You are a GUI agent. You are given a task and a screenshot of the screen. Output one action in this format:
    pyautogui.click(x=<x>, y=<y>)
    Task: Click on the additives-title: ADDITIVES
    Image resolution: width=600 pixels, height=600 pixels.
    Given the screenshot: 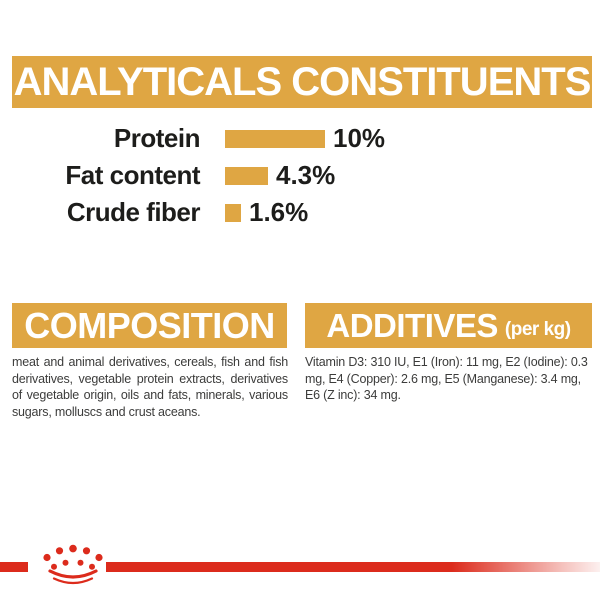 What is the action you would take?
    pyautogui.click(x=412, y=325)
    